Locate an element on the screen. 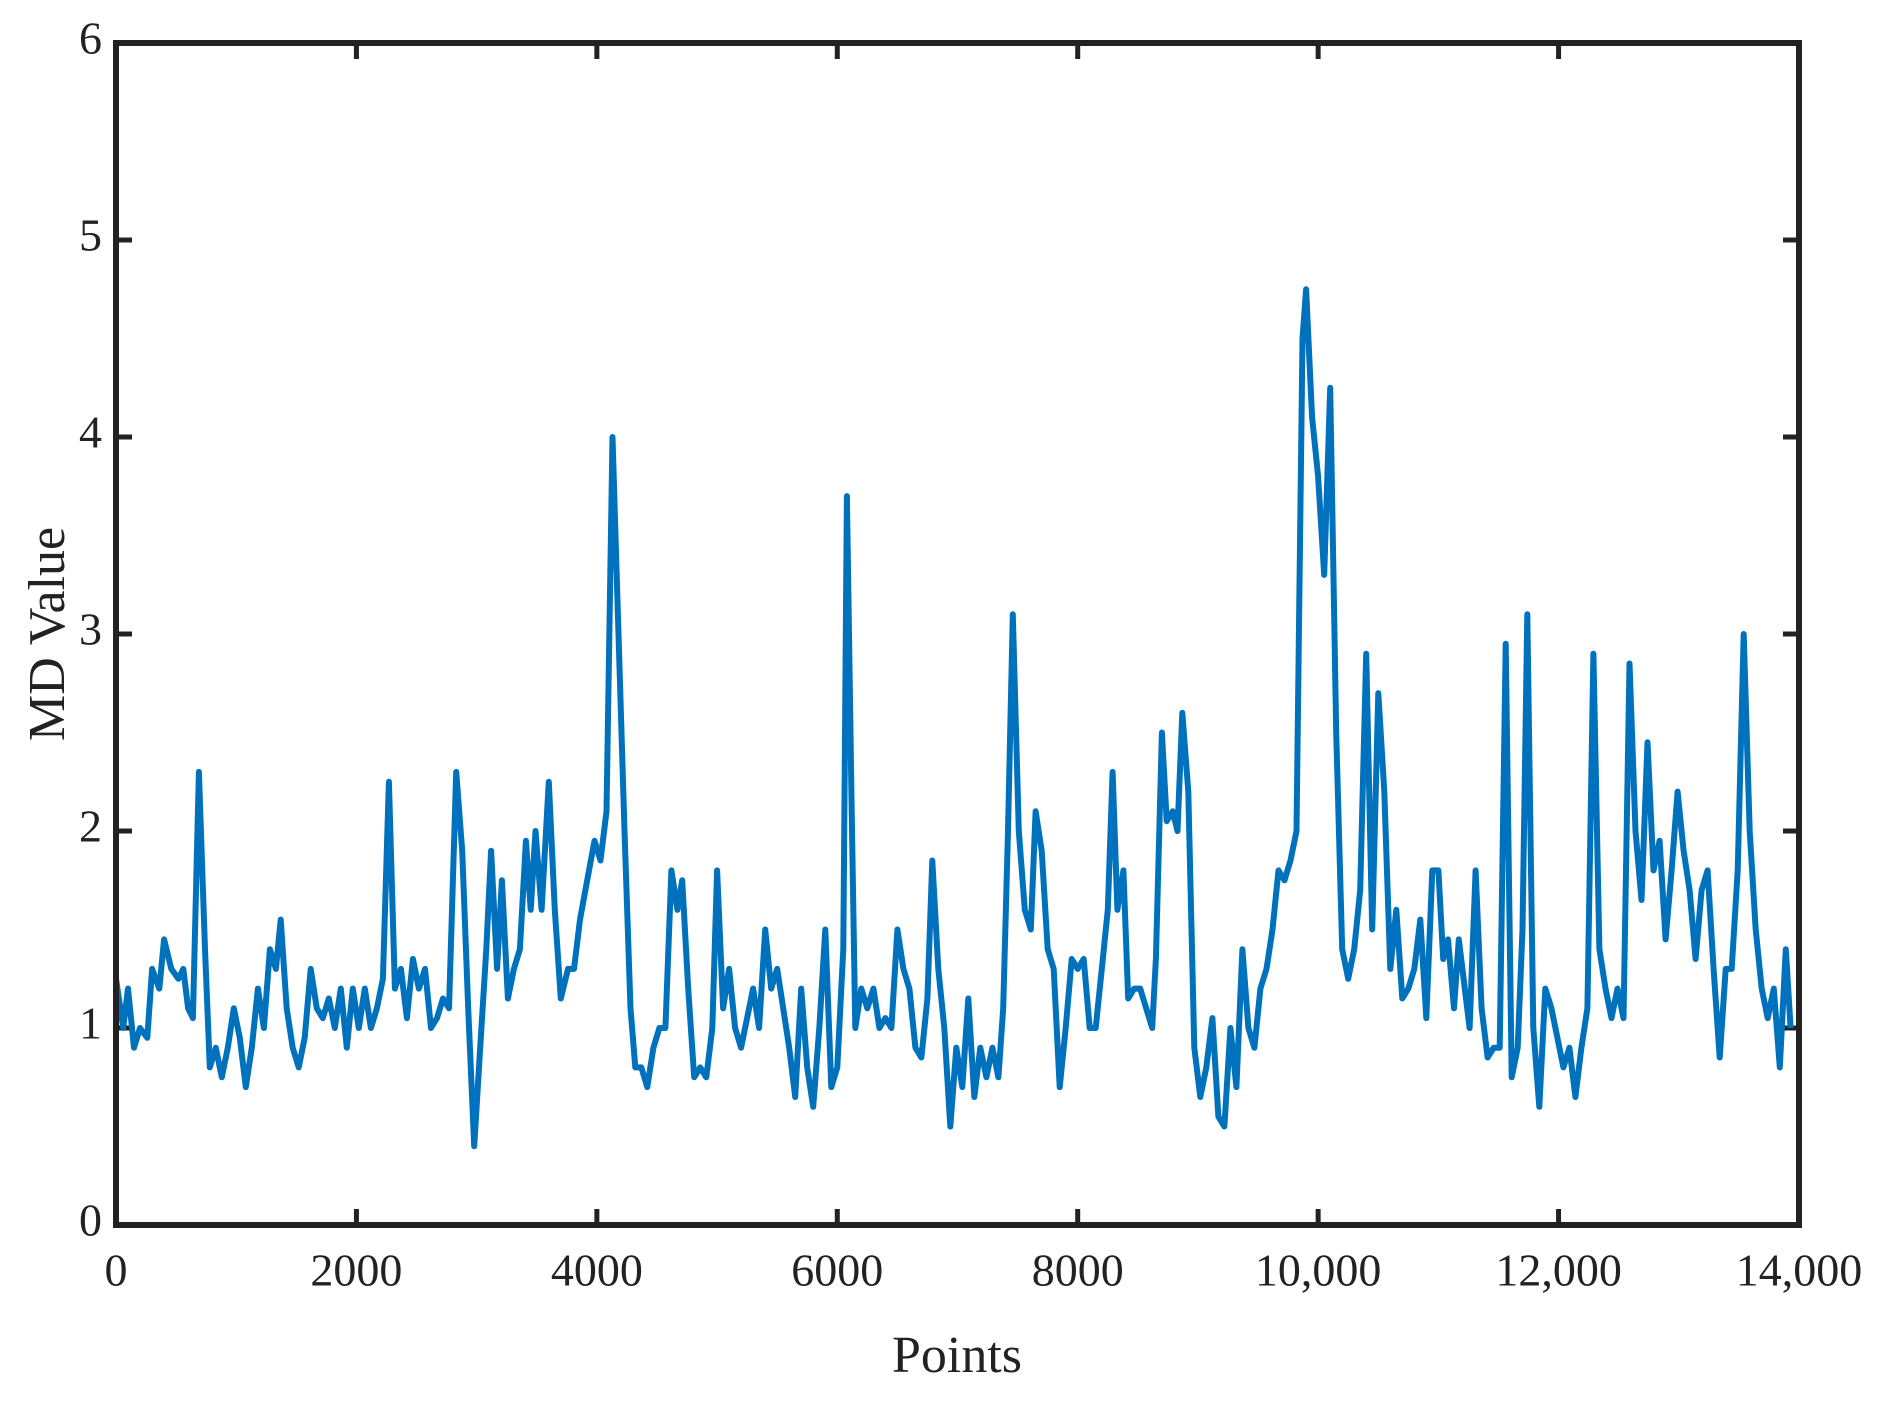  x-axis-label: Points is located at coordinates (957, 1355).